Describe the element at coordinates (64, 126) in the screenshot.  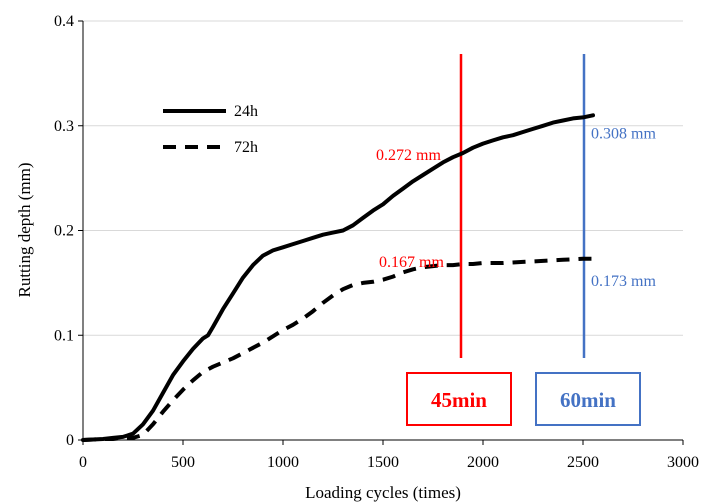
I see `y-tick-label-3: 0.3` at that location.